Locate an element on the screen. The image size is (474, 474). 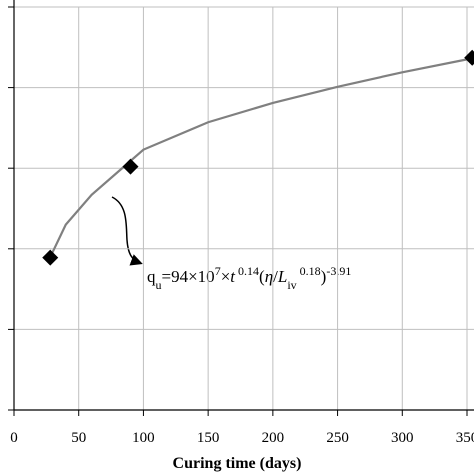
x-tick-label: 50 is located at coordinates (78, 438).